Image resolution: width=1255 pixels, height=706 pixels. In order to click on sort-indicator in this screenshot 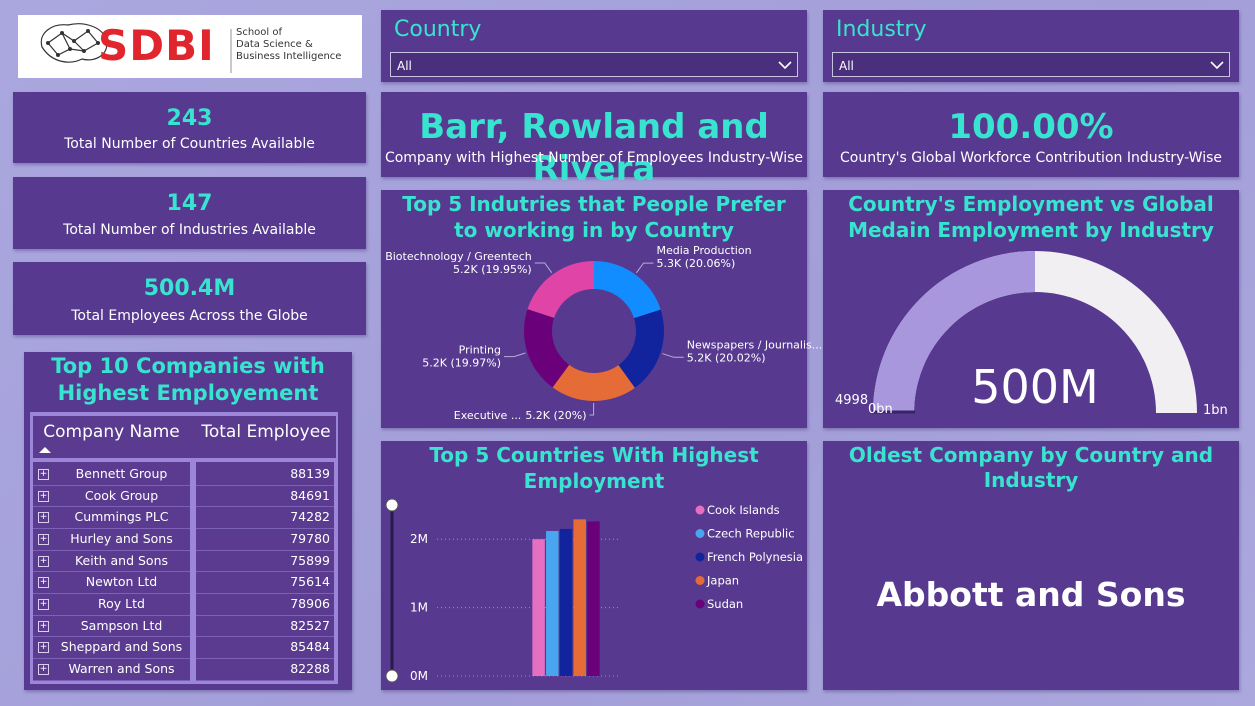, I will do `click(45, 450)`.